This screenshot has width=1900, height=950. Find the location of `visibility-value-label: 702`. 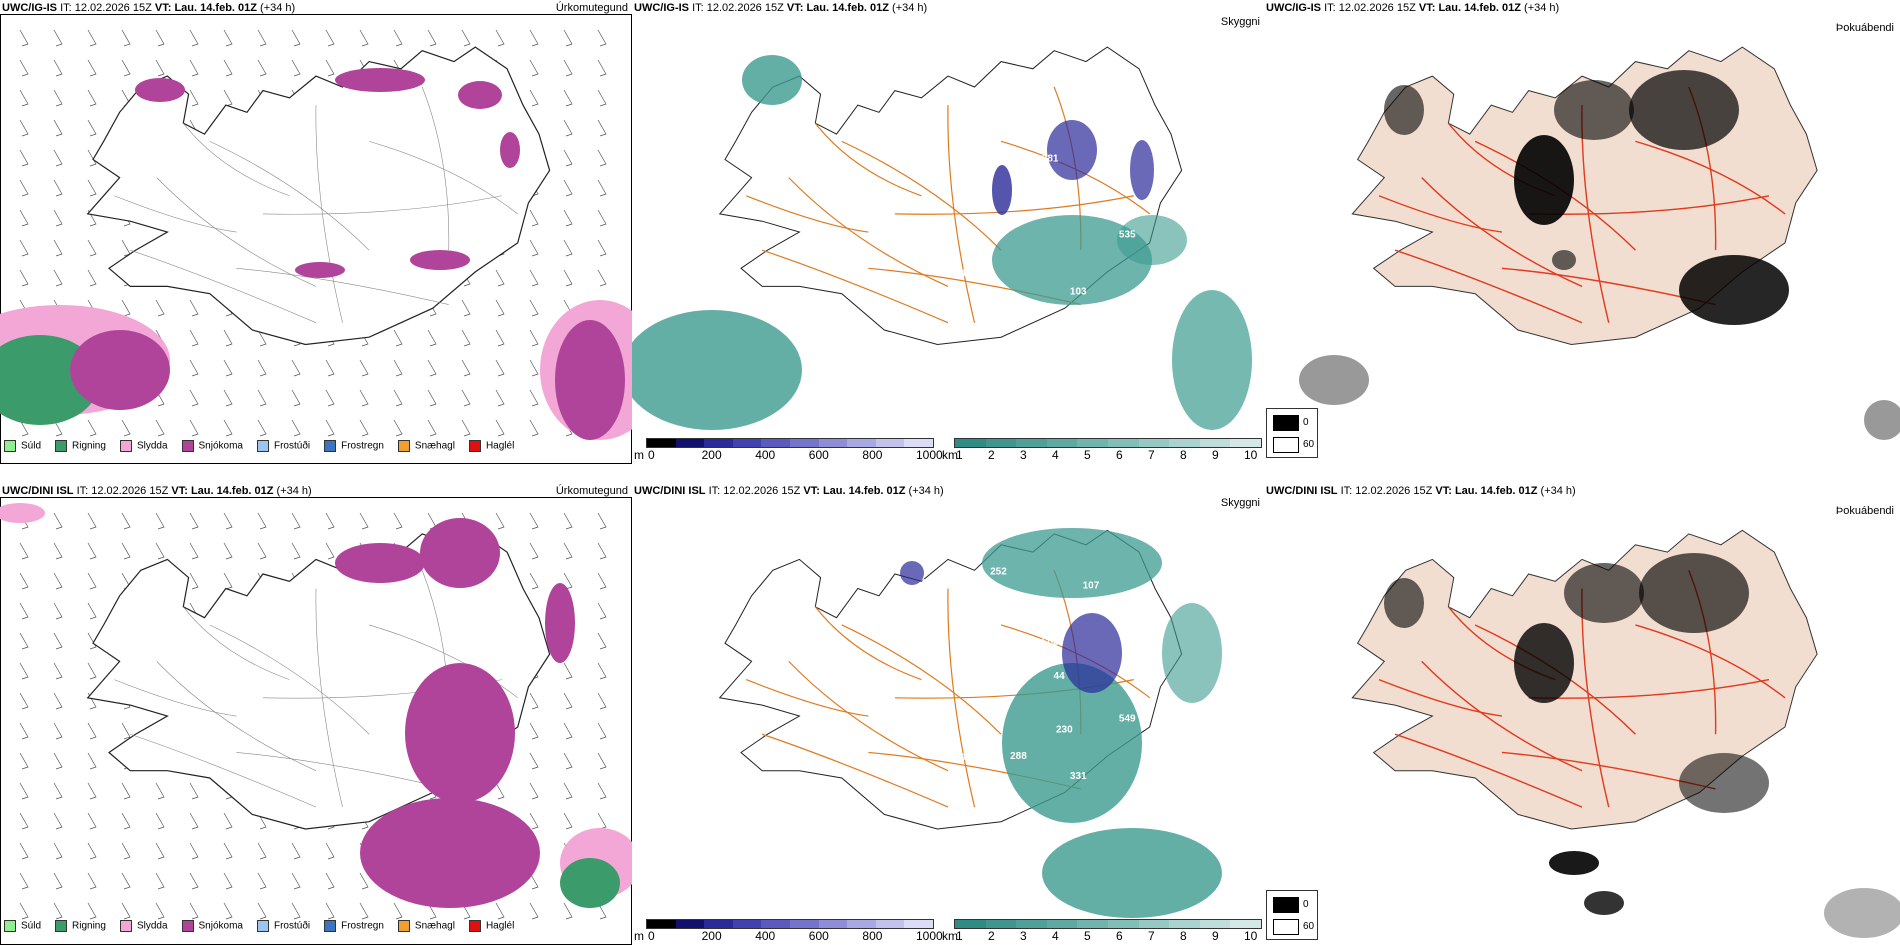

visibility-value-label: 702 is located at coordinates (829, 733).